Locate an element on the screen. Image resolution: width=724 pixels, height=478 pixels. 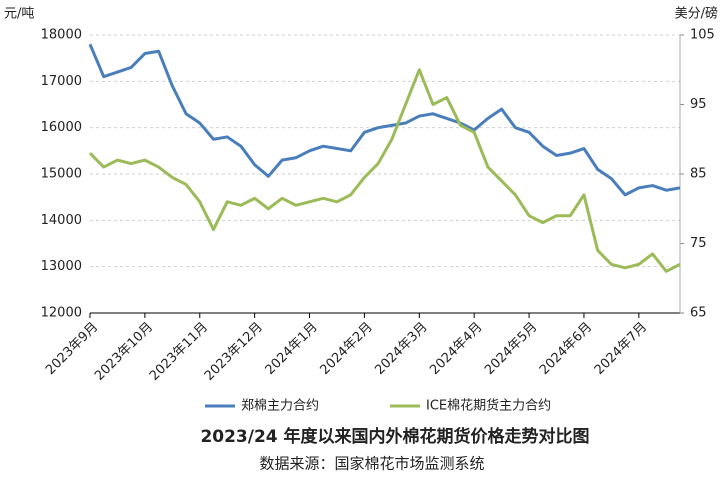
chart-title: 2023/24 年度以来国内外棉花期货价格走势对比图 is located at coordinates (394, 436).